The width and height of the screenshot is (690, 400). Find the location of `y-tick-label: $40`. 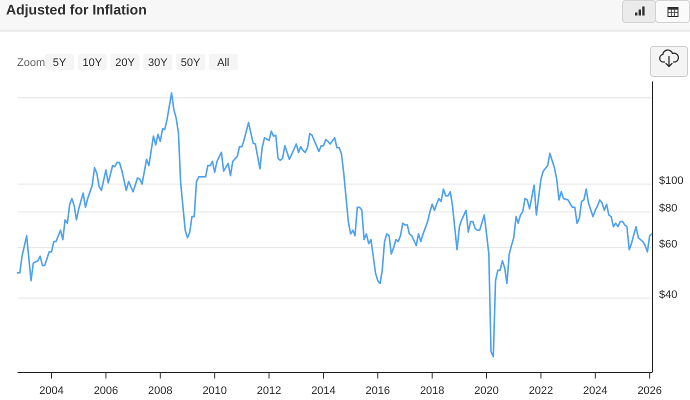

y-tick-label: $40 is located at coordinates (668, 295).